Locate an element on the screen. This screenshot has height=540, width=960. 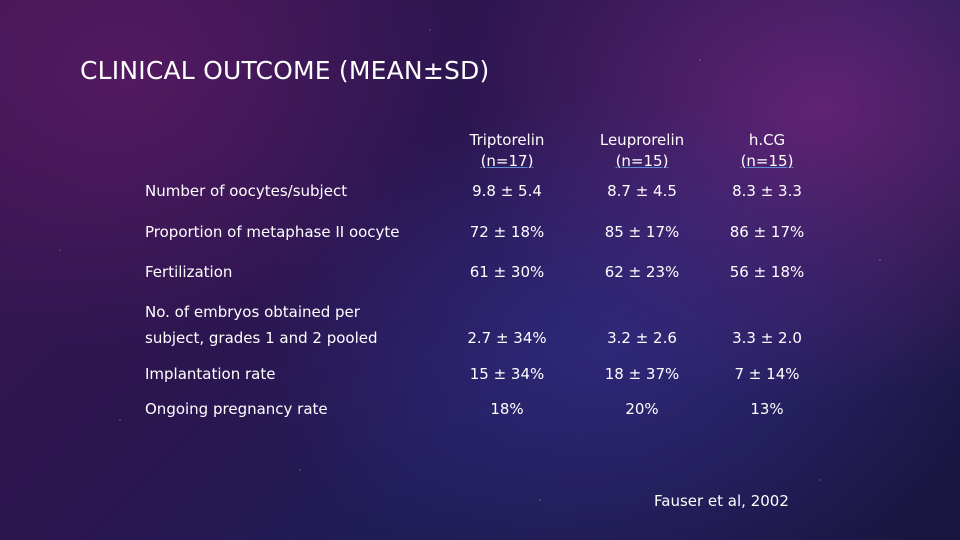
column-header-count: (n=17) is located at coordinates (507, 161).